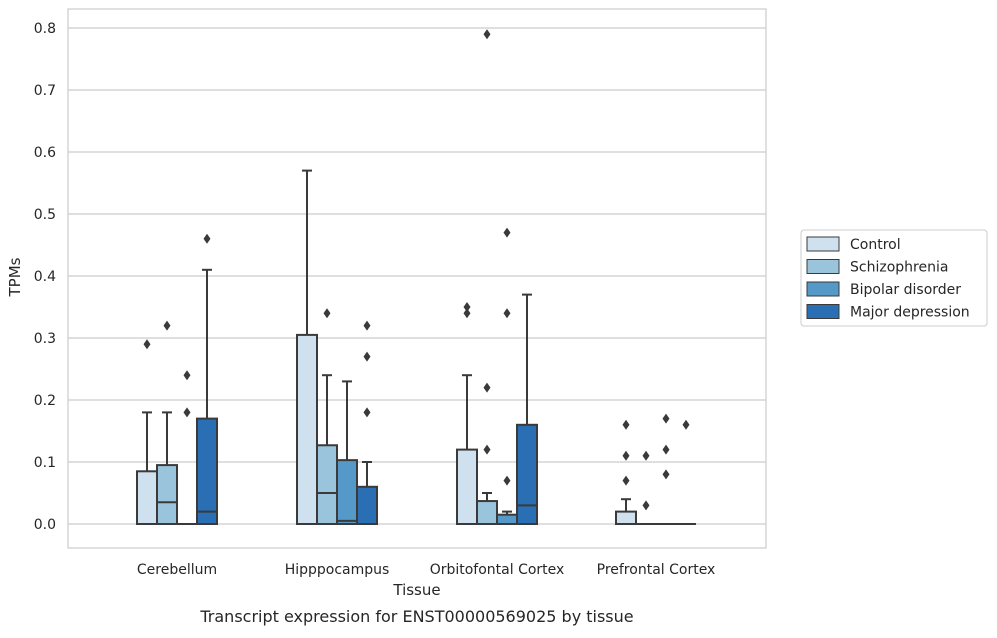 The height and width of the screenshot is (638, 997). Describe the element at coordinates (45, 401) in the screenshot. I see `y-tick-label: 0.2` at that location.